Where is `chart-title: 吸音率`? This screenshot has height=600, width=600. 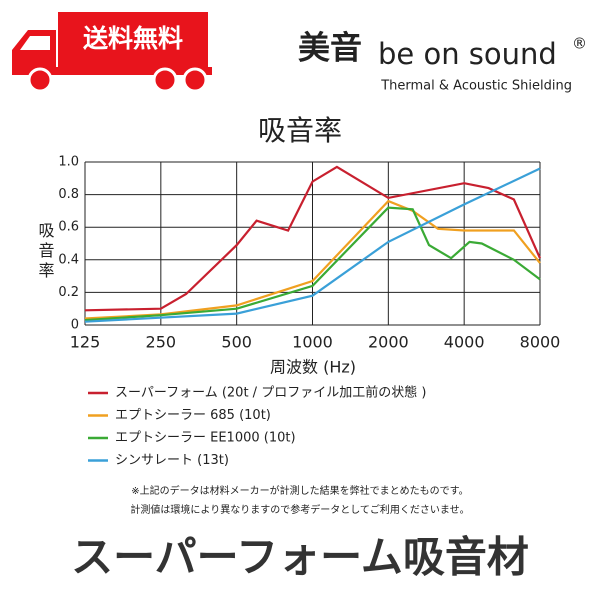 chart-title: 吸音率 is located at coordinates (300, 130).